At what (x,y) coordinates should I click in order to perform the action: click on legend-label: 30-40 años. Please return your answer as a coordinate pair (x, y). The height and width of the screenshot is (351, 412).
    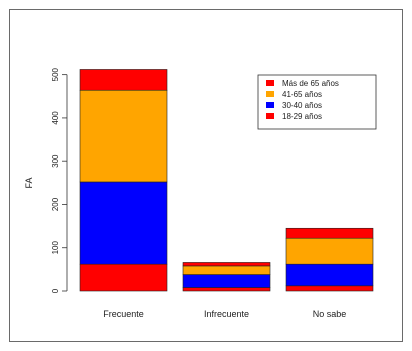
    Looking at the image, I should click on (302, 105).